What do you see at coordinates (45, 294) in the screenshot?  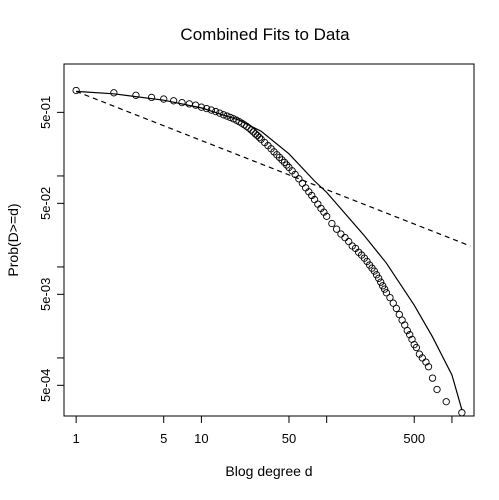 I see `y-tick-label: 5e-03` at bounding box center [45, 294].